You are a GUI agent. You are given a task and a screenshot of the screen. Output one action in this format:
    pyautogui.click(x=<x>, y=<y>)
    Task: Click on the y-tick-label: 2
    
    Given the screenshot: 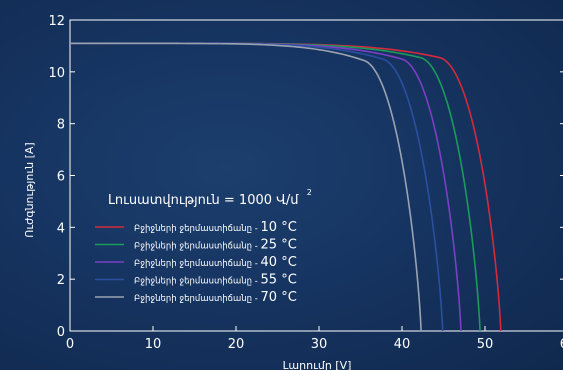 What is the action you would take?
    pyautogui.click(x=61, y=280)
    